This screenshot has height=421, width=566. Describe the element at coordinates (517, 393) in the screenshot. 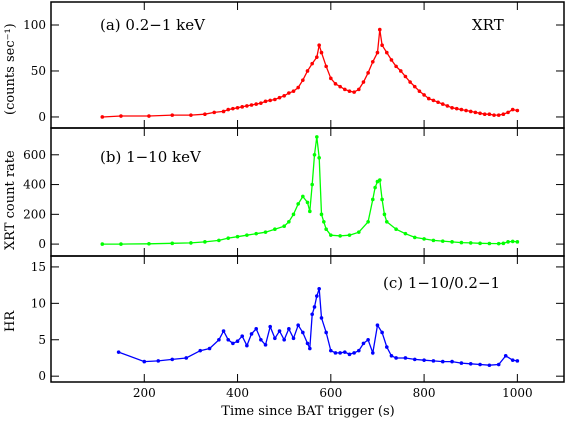

I see `x-tick-label: 1000` at that location.